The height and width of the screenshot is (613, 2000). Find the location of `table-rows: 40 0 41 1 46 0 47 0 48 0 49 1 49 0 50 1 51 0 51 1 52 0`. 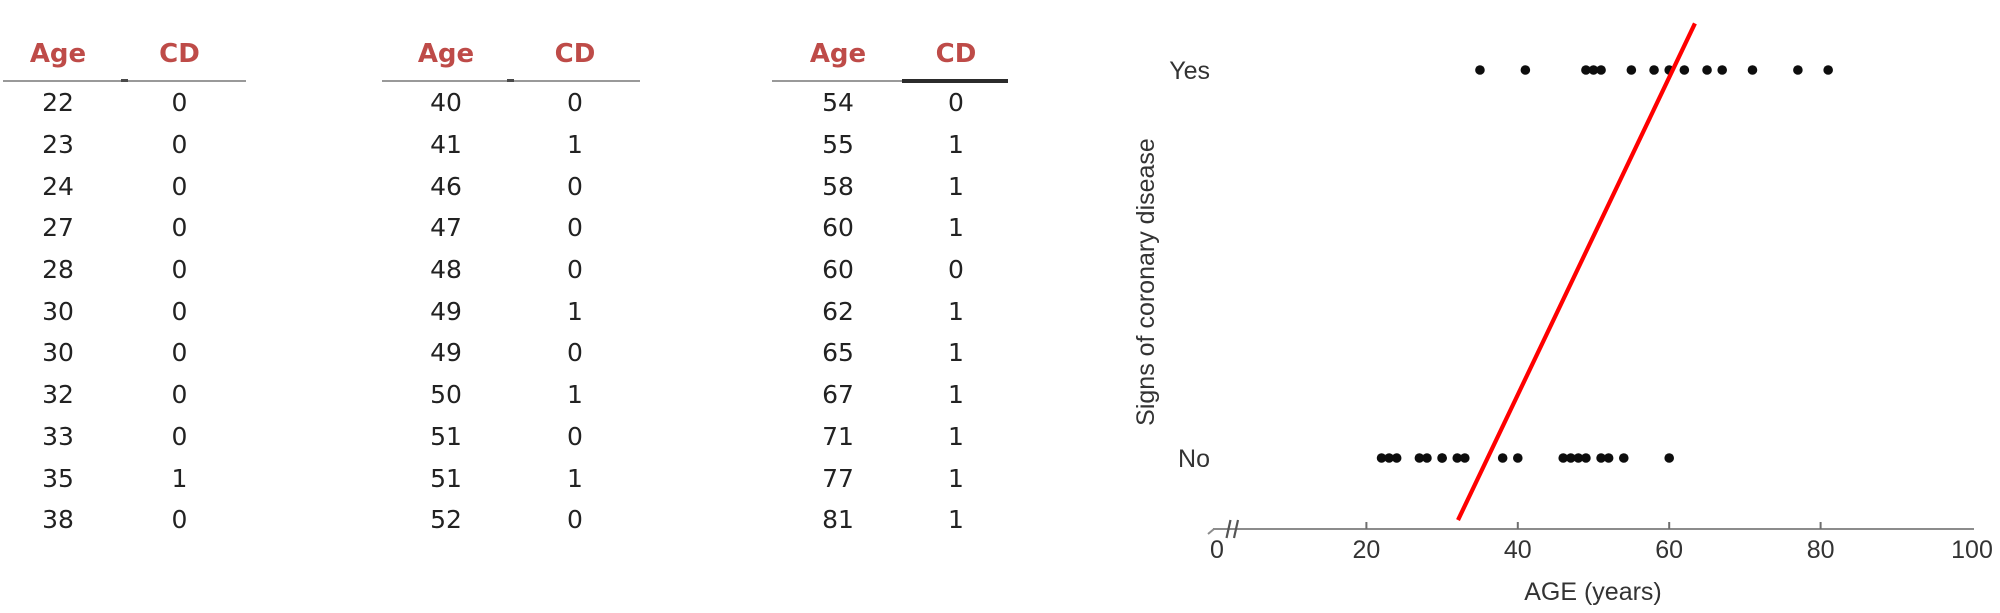

table-rows: 40 0 41 1 46 0 47 0 48 0 49 1 49 0 50 1 51 0 51 1 52 0 is located at coordinates (511, 311).